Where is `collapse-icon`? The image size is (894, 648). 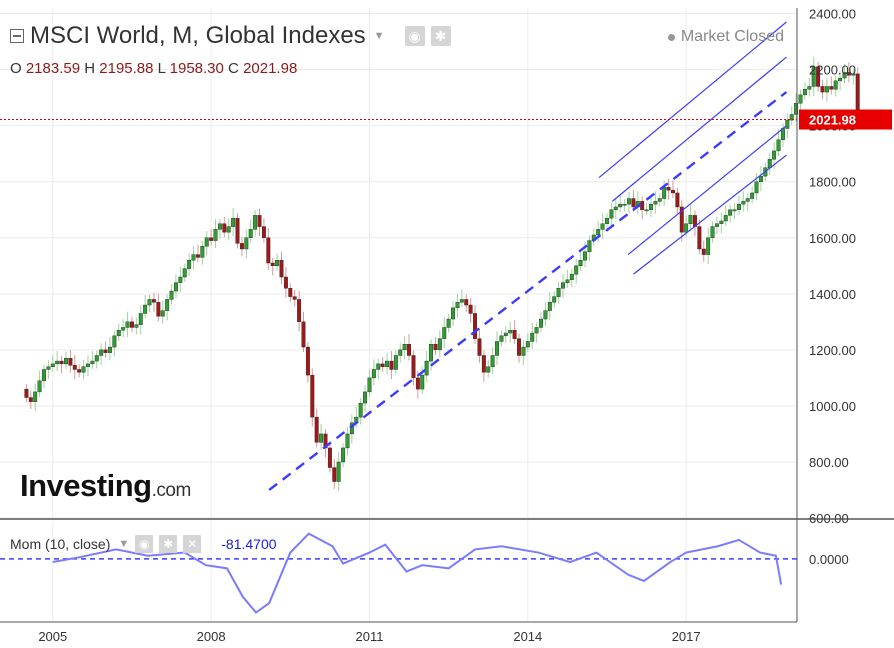 collapse-icon is located at coordinates (17, 36).